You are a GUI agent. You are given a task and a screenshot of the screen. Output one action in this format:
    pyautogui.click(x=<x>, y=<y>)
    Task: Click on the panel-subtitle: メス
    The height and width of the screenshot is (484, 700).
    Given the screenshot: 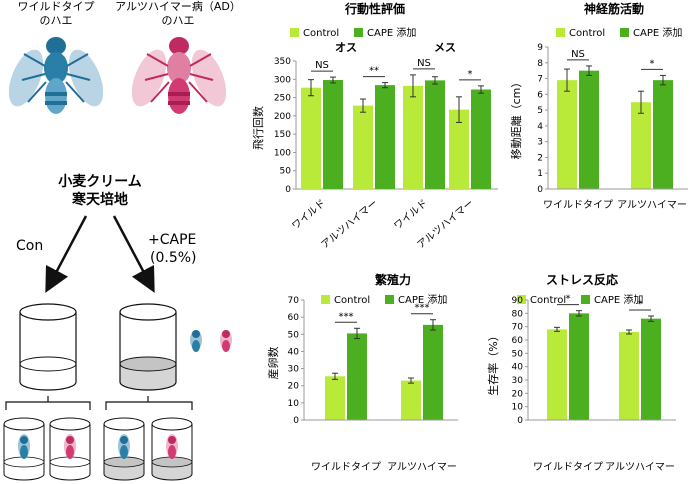 What is the action you would take?
    pyautogui.click(x=445, y=47)
    